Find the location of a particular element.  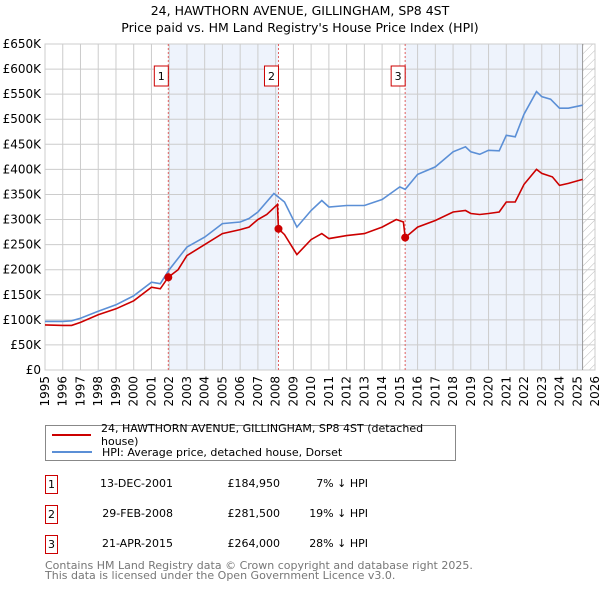

transaction-number: 2 is located at coordinates (51, 514).